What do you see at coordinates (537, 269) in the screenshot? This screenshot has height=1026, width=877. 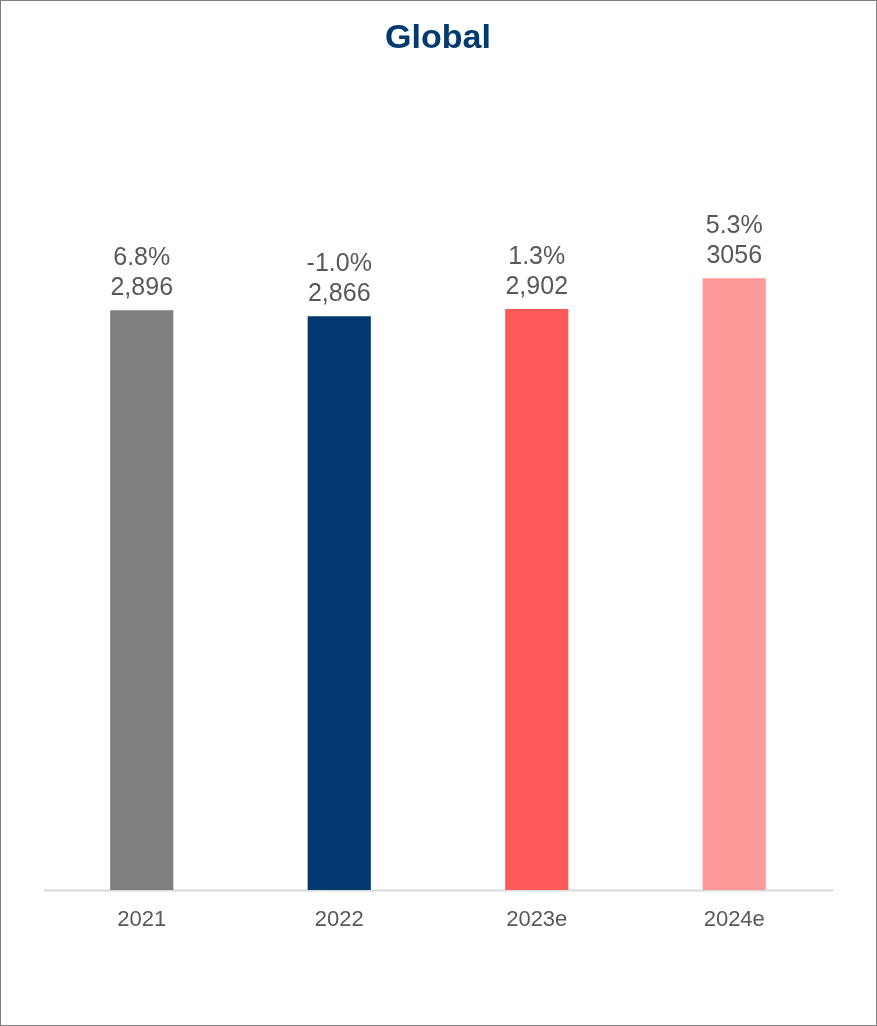 I see `data-label: 1.3% 2,902` at bounding box center [537, 269].